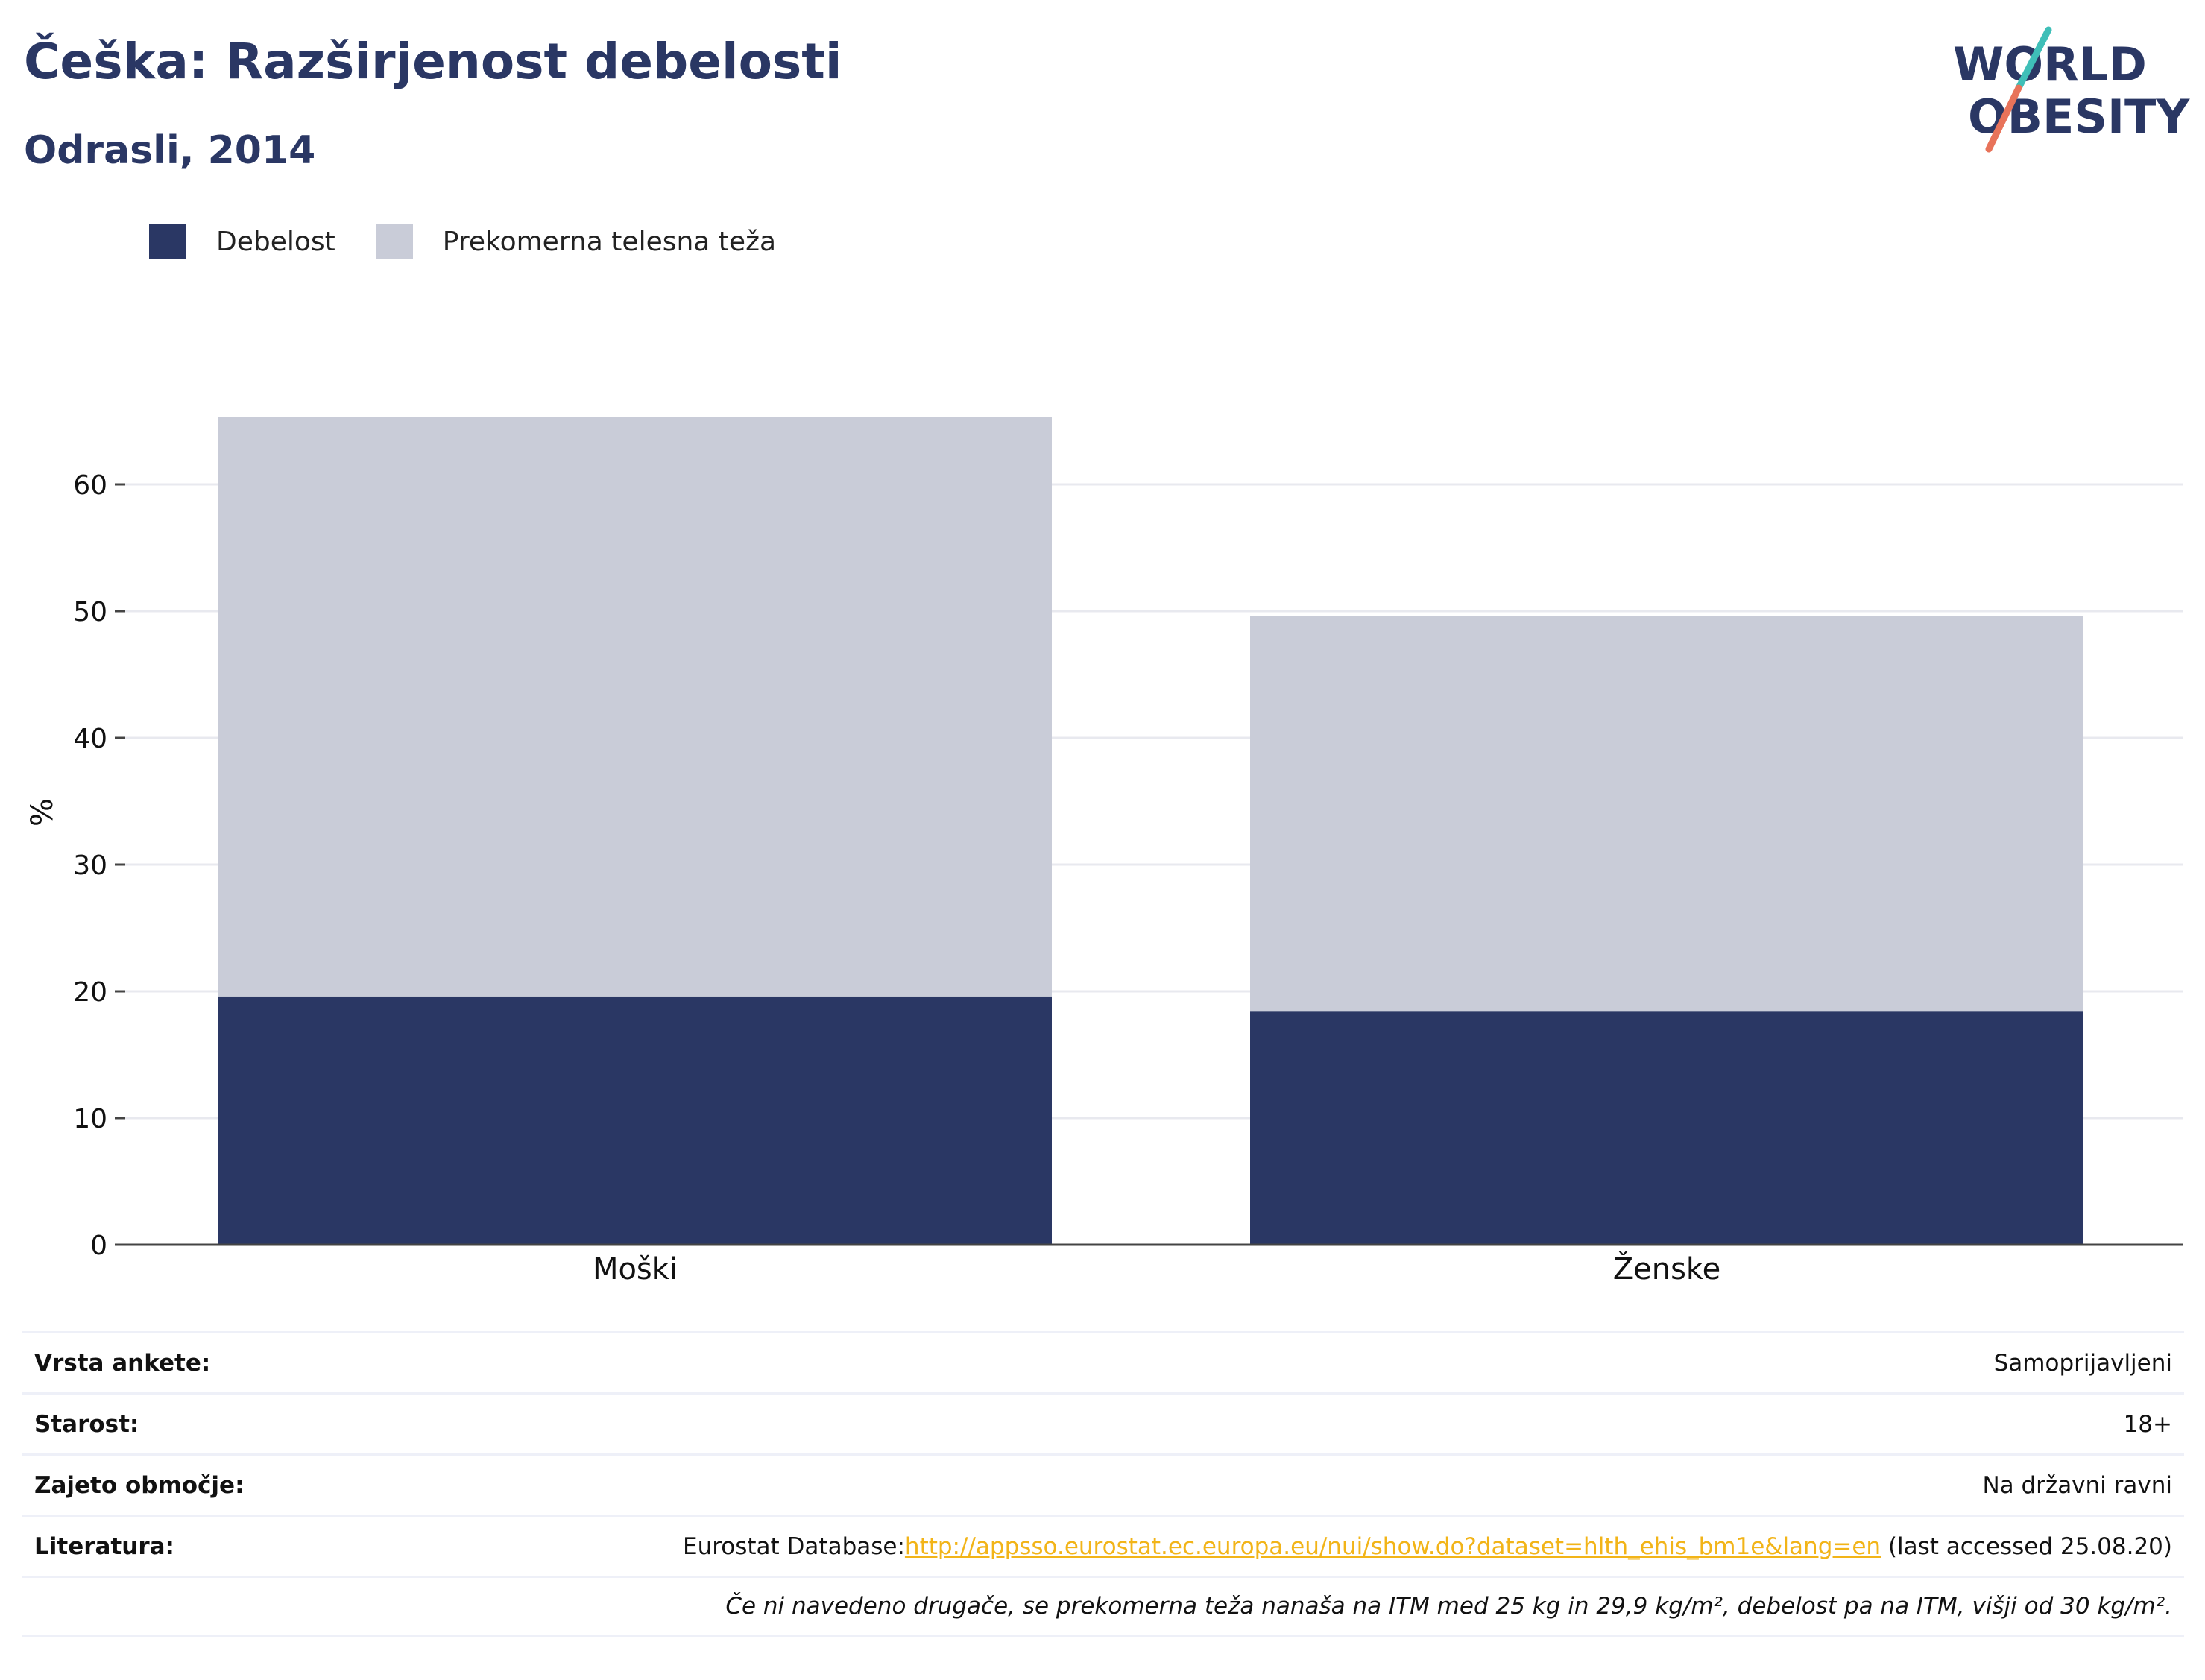 This screenshot has height=1680, width=2205. I want to click on world-obesity-logo: WORLD OBESITY, so click(2071, 89).